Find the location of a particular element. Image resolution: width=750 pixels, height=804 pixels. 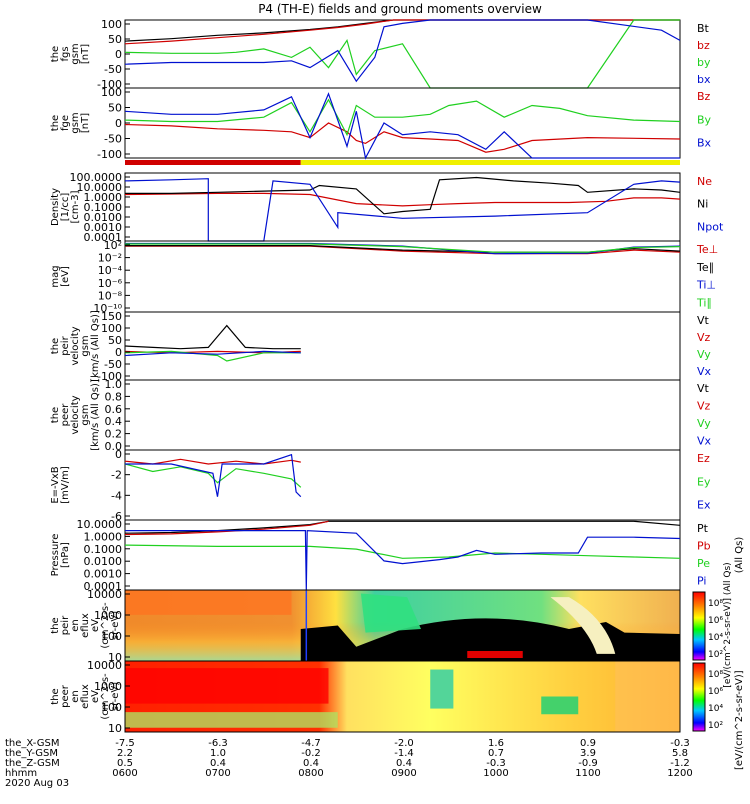

series-Ni is located at coordinates (403, 195).